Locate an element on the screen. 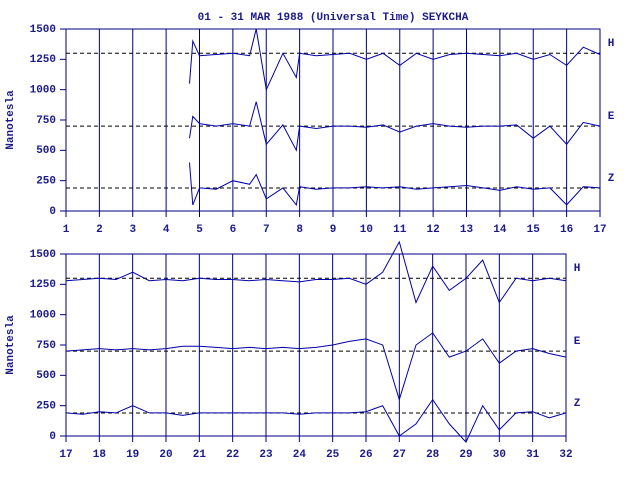 The height and width of the screenshot is (480, 640). x-tick-label: 22 is located at coordinates (232, 455).